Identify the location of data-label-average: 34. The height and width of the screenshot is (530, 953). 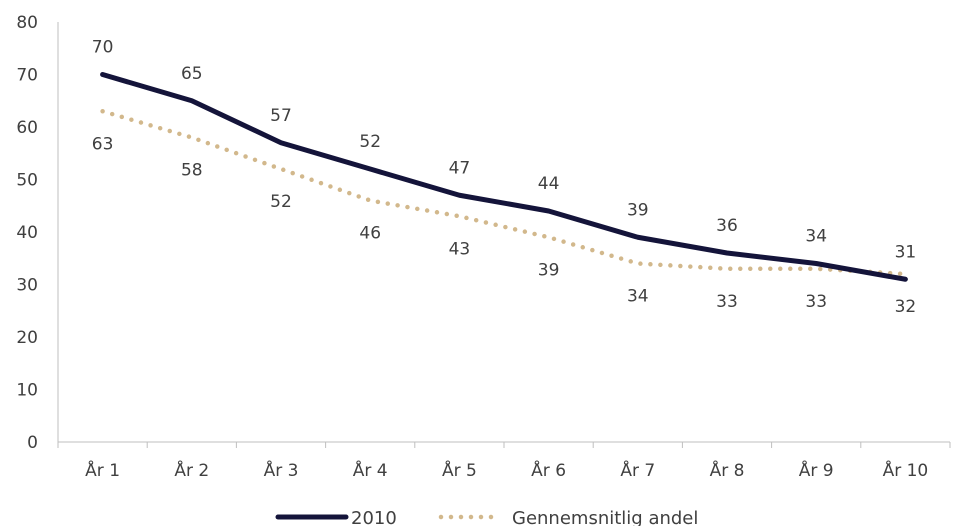
(638, 297).